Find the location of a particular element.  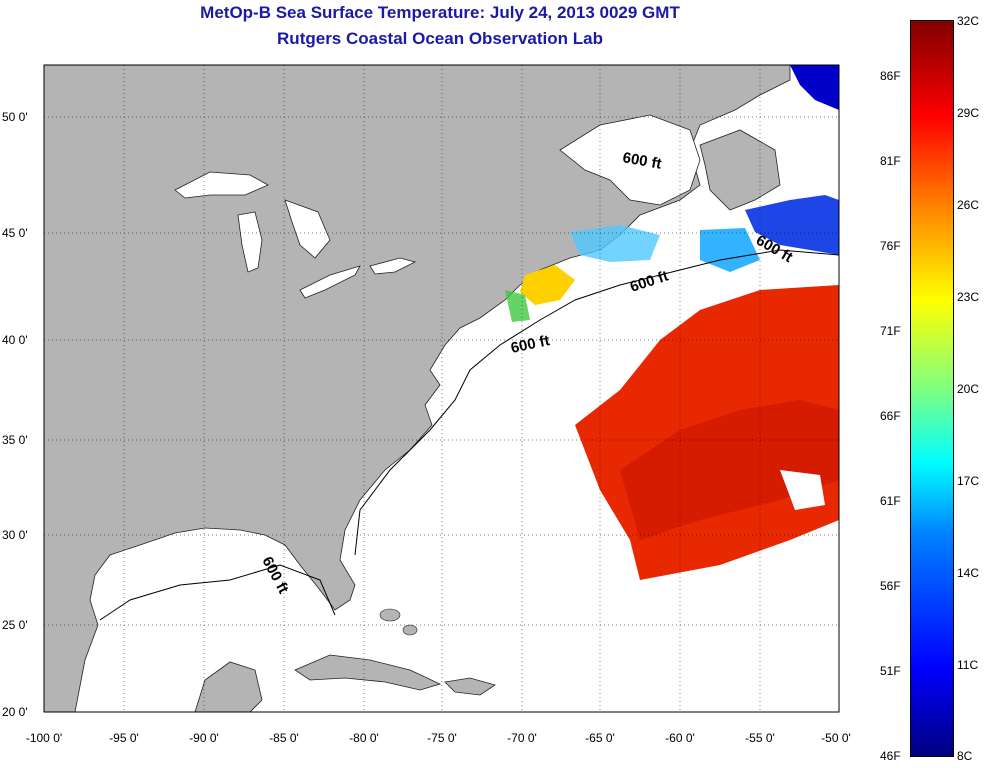

x-tick-label: -100 0' is located at coordinates (44, 738).